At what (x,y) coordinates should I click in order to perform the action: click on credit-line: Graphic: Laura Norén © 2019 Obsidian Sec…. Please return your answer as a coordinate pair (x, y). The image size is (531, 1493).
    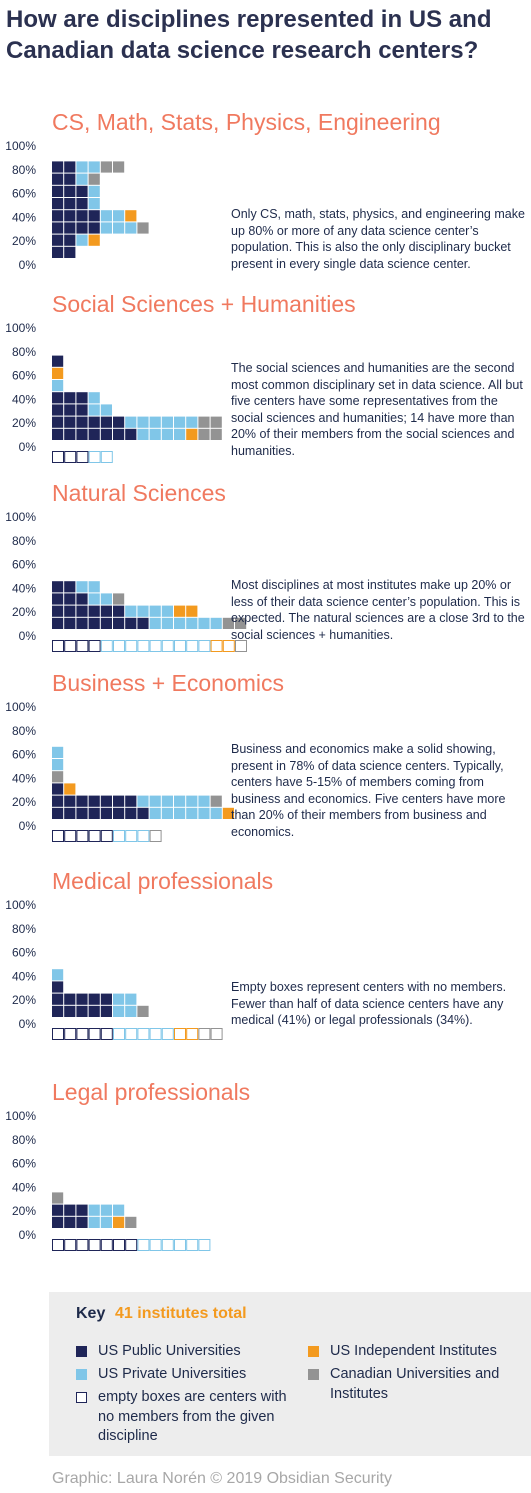
    Looking at the image, I should click on (222, 1478).